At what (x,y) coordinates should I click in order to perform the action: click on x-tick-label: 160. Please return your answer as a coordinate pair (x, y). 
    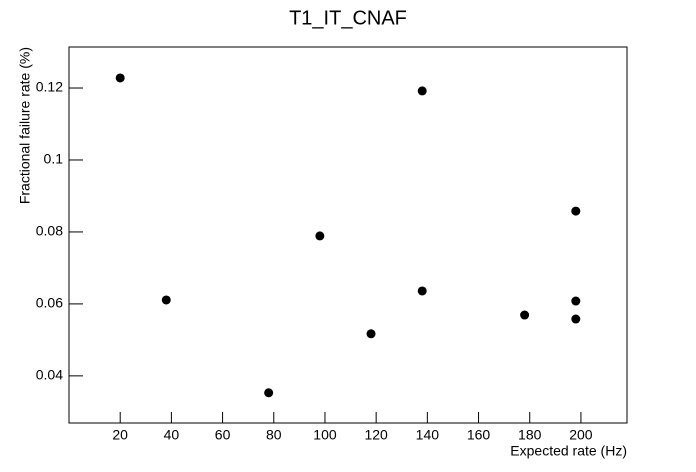
    Looking at the image, I should click on (479, 435).